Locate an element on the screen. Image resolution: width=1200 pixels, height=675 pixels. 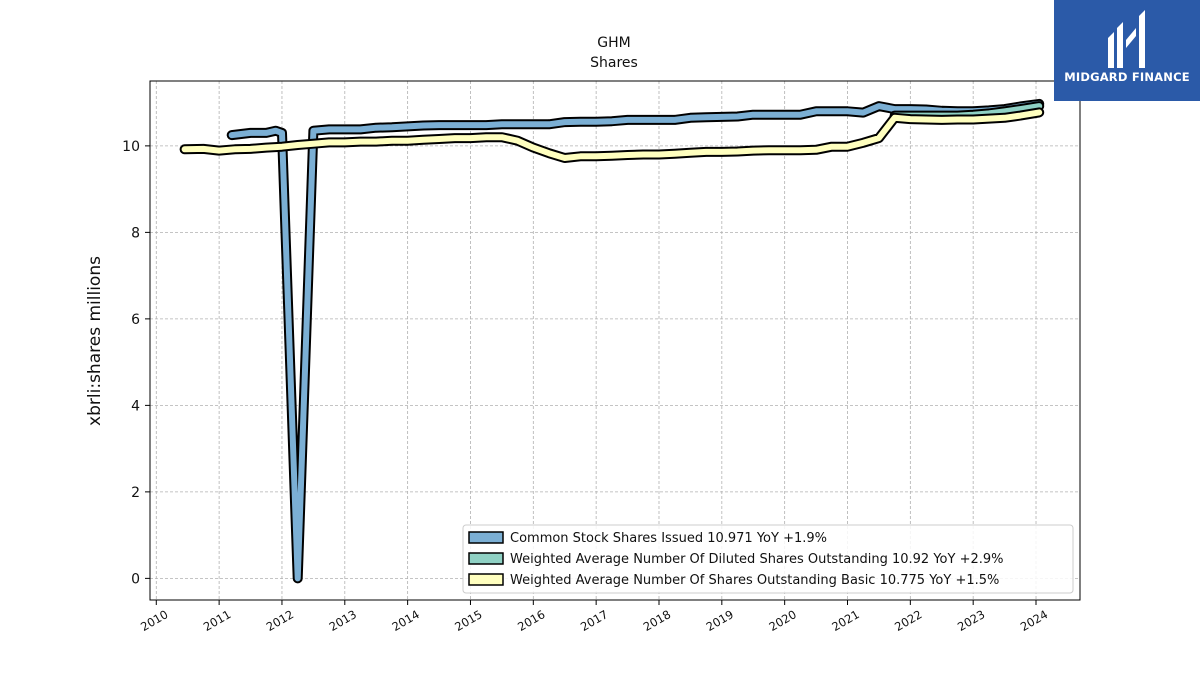
x-tick-label: 2015 is located at coordinates (468, 620).